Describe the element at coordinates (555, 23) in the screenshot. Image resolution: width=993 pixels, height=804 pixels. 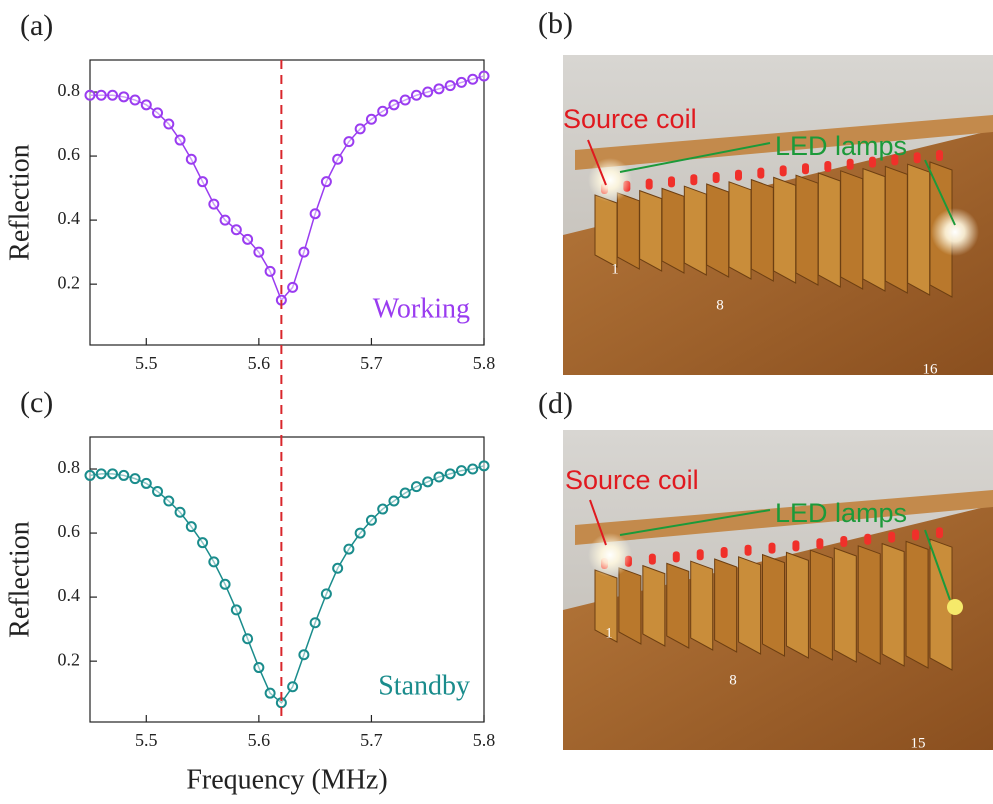
I see `panel-label: (b)` at that location.